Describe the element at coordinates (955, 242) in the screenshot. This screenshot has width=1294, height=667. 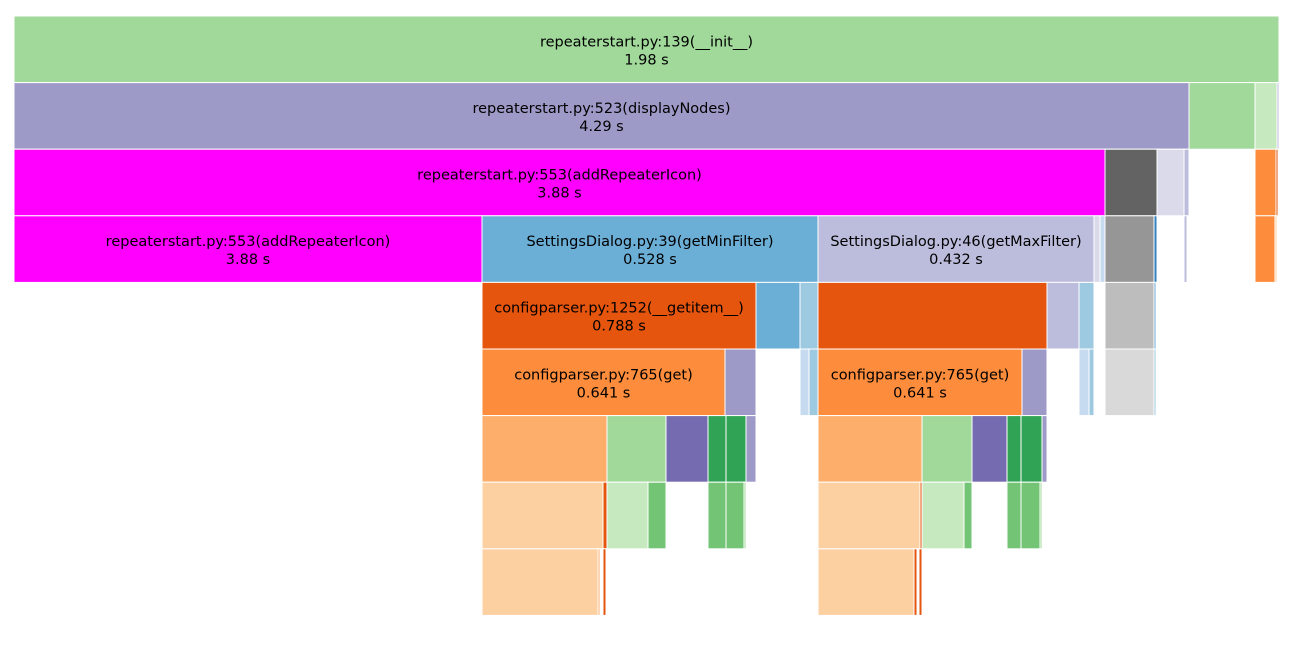
I see `frame-label: SettingsDialog.py:46(getMaxFilter)` at that location.